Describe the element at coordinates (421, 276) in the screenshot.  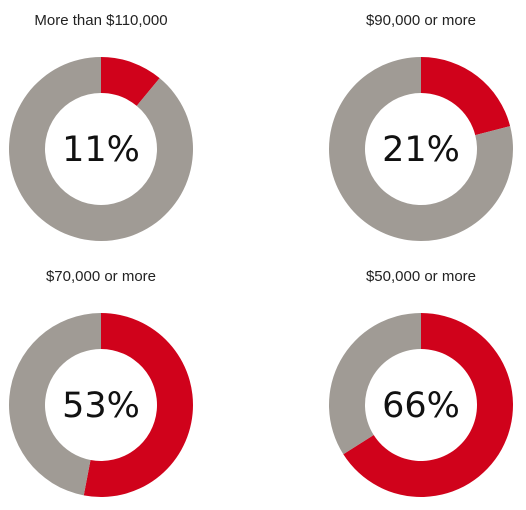
I see `chart-title: $50,000 or more` at that location.